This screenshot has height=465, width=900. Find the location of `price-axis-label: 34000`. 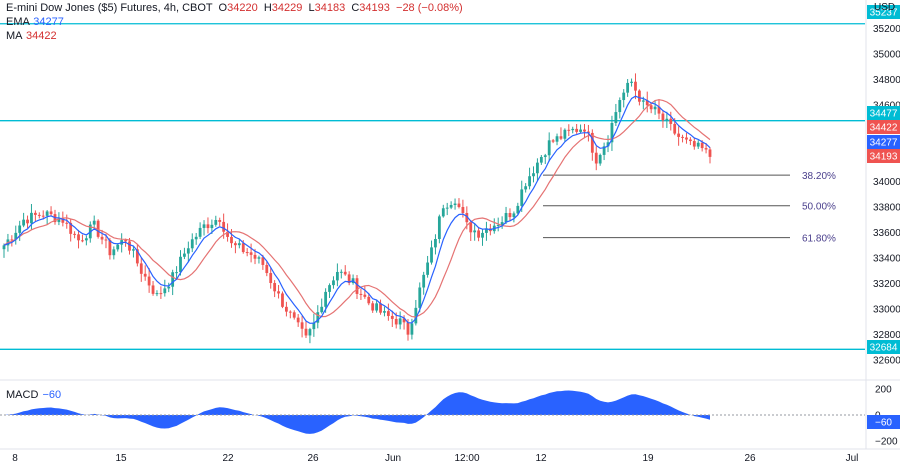

price-axis-label: 34000 is located at coordinates (886, 182).